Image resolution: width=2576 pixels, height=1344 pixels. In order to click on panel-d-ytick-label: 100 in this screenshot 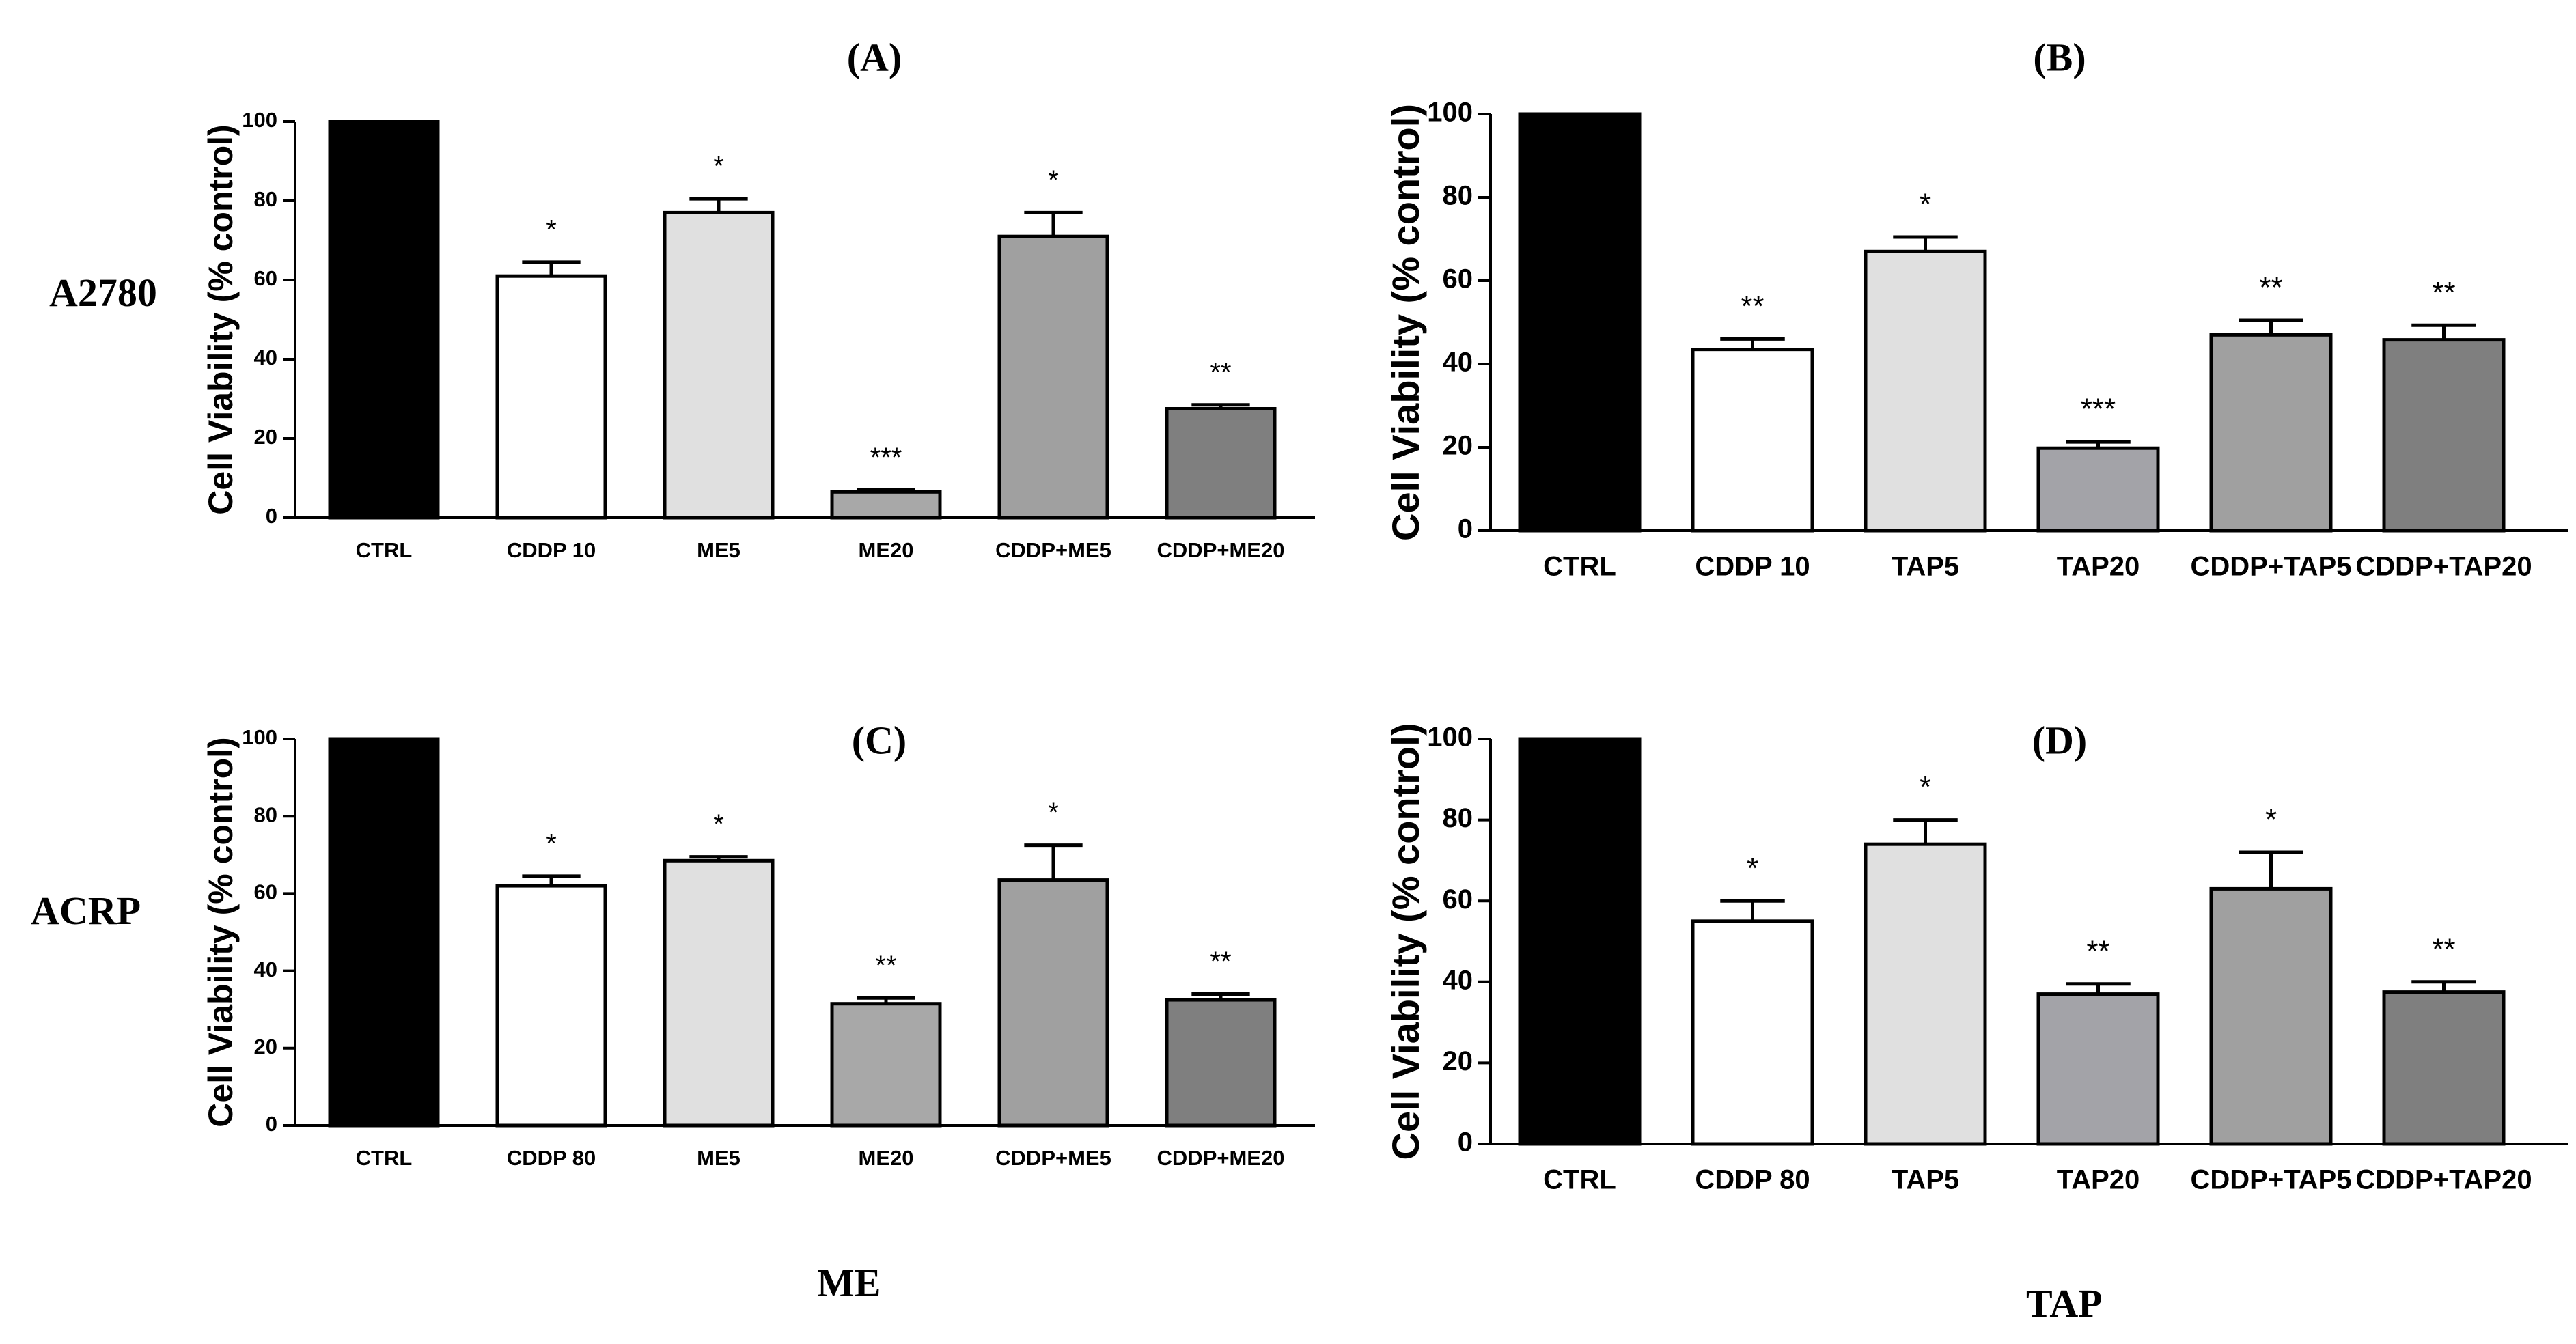, I will do `click(1450, 738)`.